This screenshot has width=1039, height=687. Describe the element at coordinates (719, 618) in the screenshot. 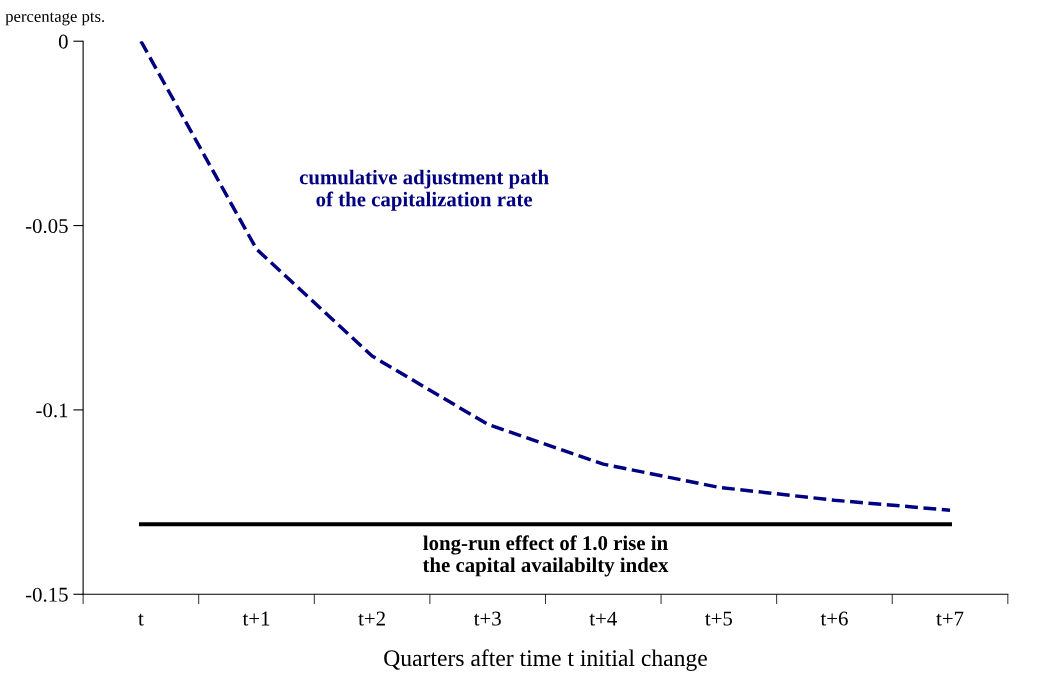

I see `x-tick-label: t+5` at that location.